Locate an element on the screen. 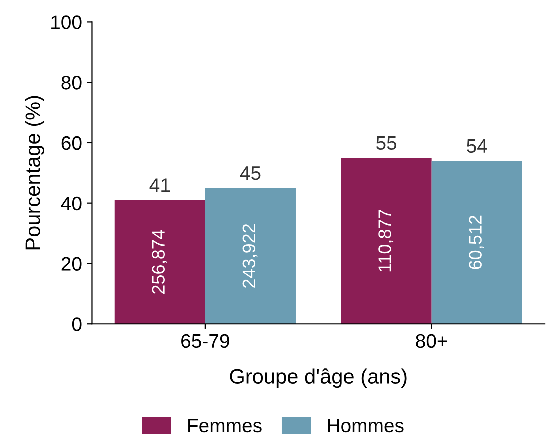  legend-label: Hommes is located at coordinates (366, 426).